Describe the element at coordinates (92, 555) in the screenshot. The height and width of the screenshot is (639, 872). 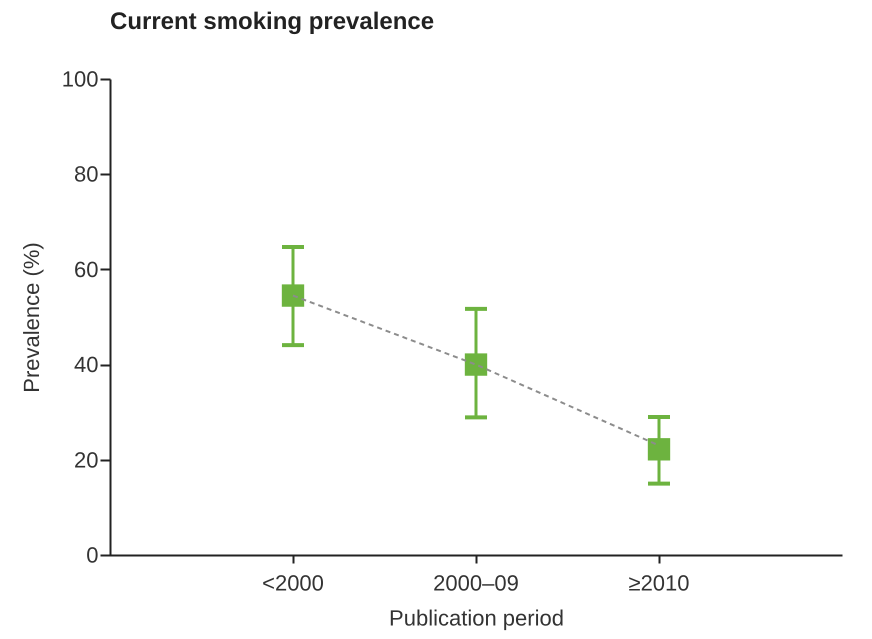
I see `y-tick-label: 0` at that location.